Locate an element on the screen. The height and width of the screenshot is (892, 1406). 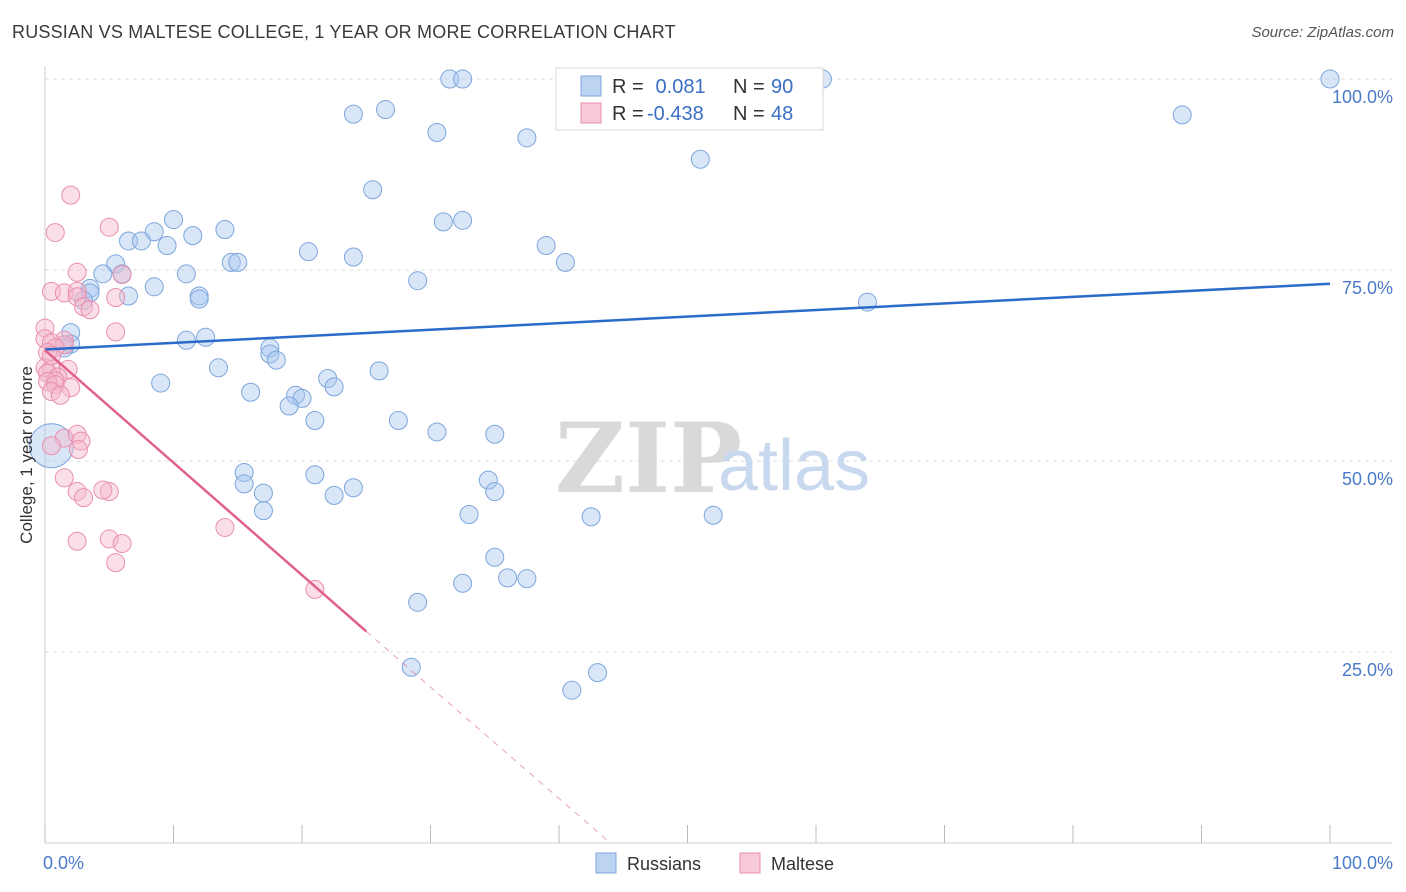
y-tick-labels: 25.0% 50.0% 75.0% 100.0% is located at coordinates (1362, 383).